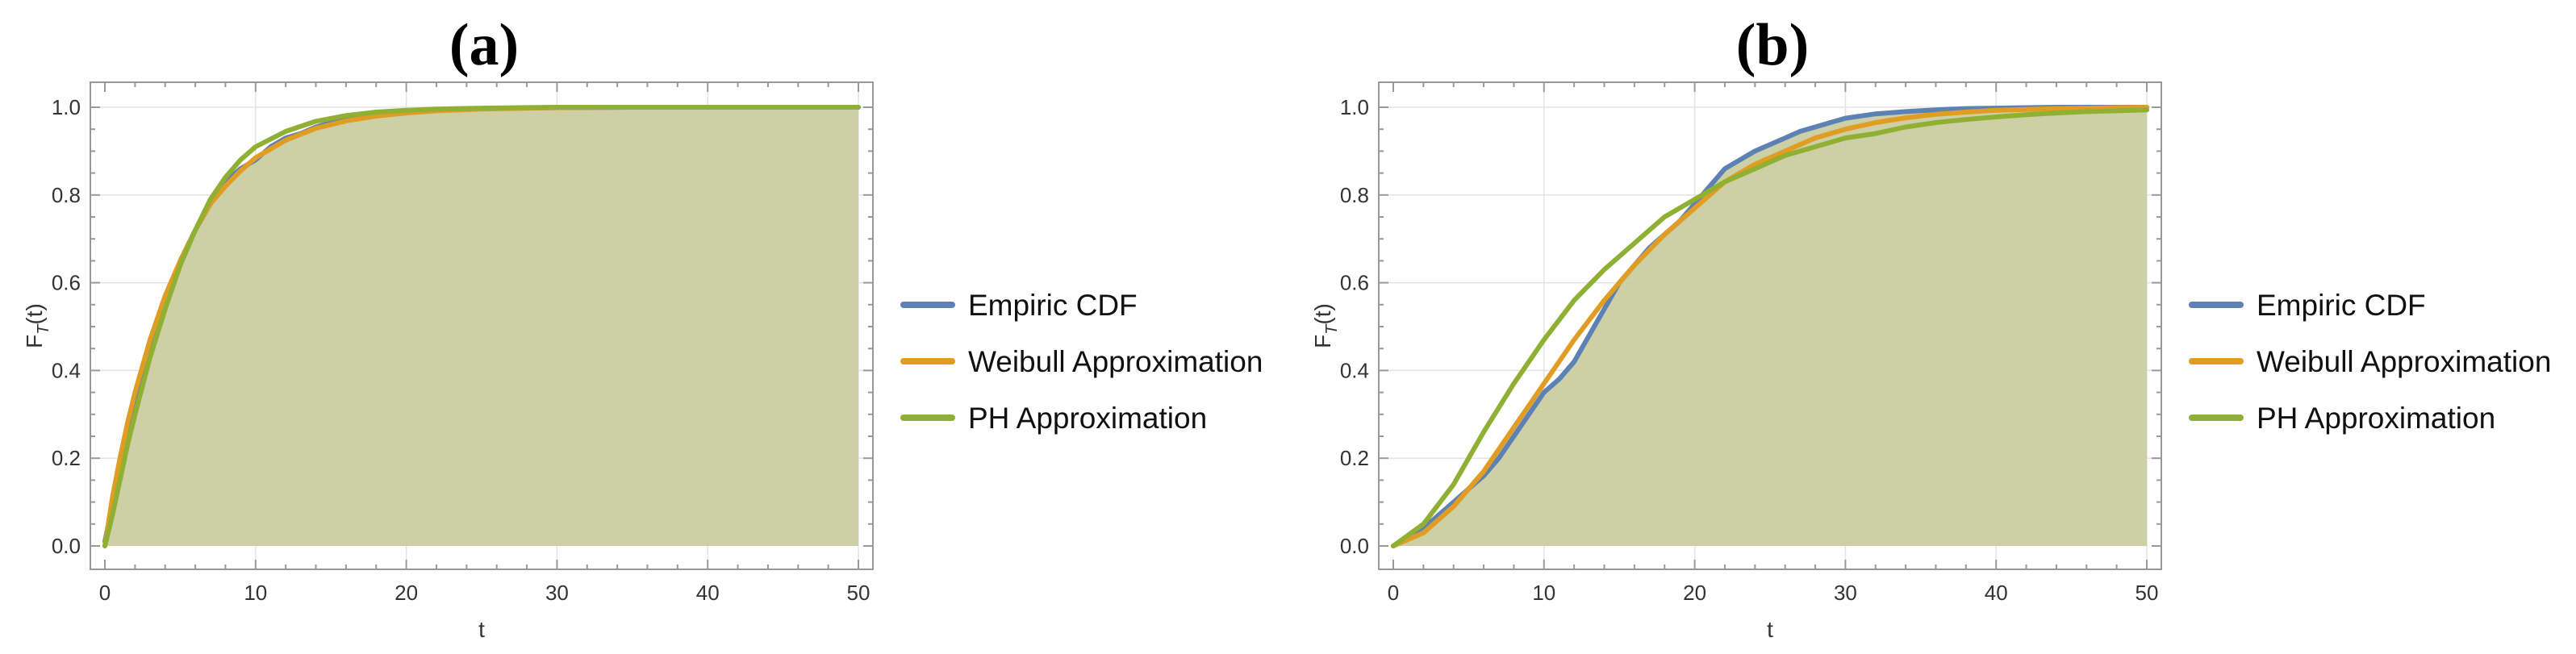  Describe the element at coordinates (1354, 283) in the screenshot. I see `chart-b-ytick-label: 0.6` at that location.